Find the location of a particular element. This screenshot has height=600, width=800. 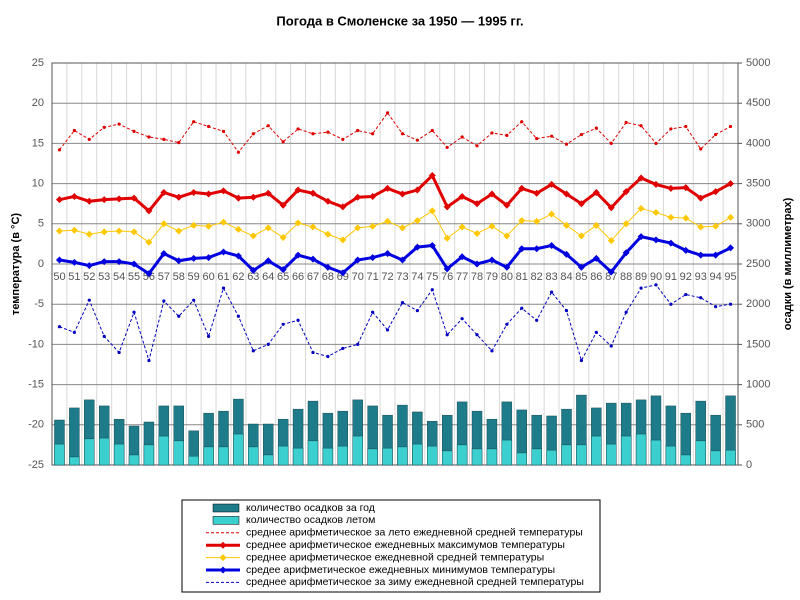

x-tick-label: 70 is located at coordinates (358, 277).